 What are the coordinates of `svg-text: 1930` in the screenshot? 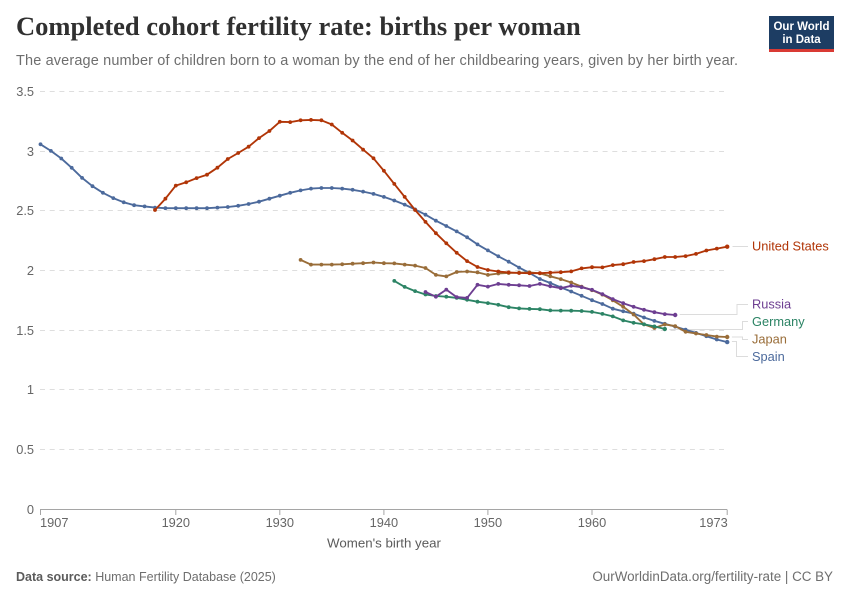 It's located at (280, 522).